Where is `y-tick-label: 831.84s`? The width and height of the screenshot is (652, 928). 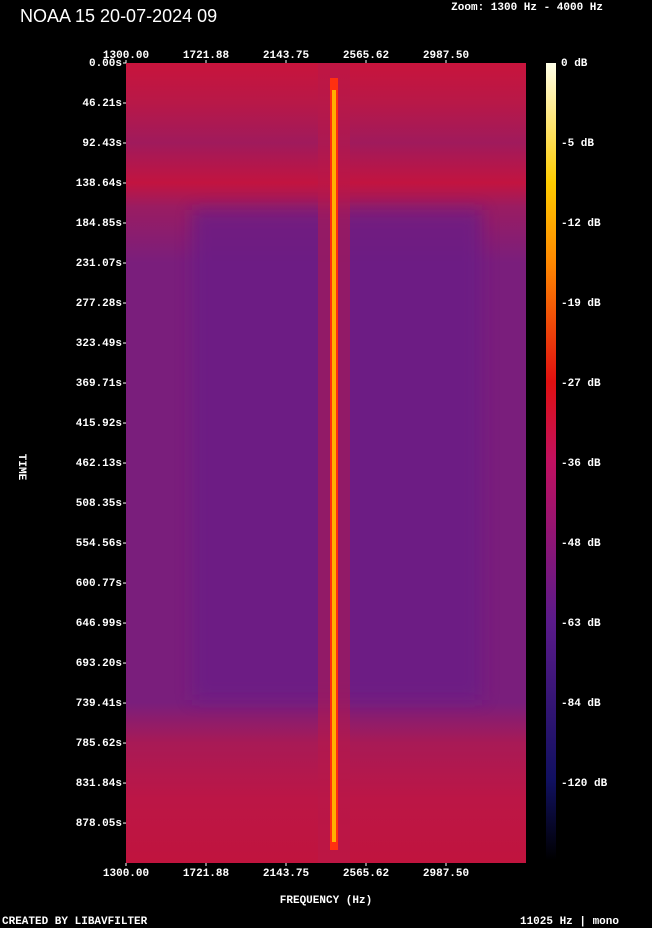
y-tick-label: 831.84s is located at coordinates (99, 784).